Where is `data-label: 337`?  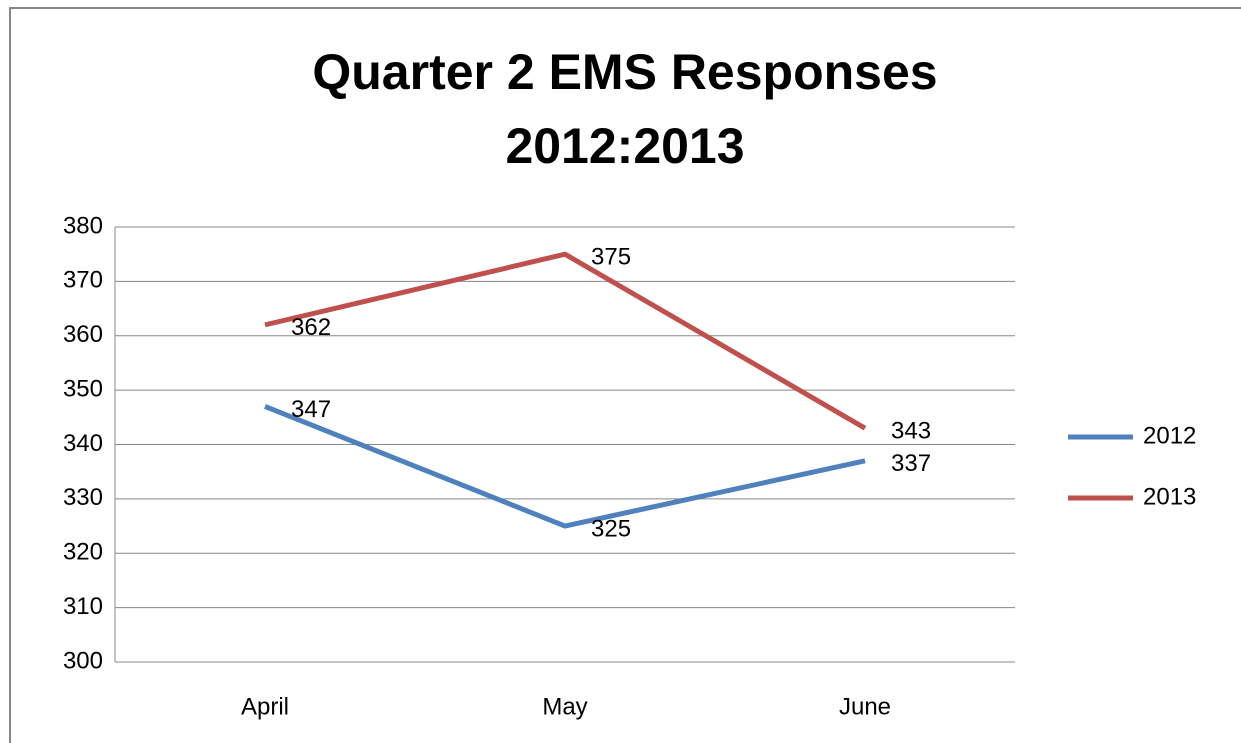 data-label: 337 is located at coordinates (911, 463).